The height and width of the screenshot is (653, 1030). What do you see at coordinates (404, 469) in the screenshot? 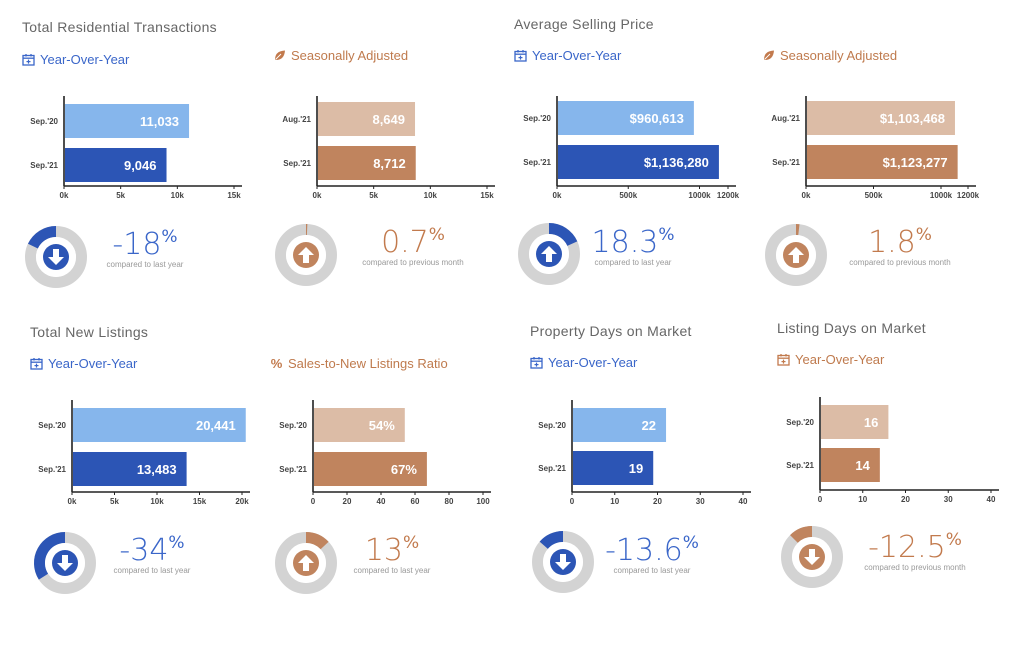
I see `bar-value-label: 67%` at bounding box center [404, 469].